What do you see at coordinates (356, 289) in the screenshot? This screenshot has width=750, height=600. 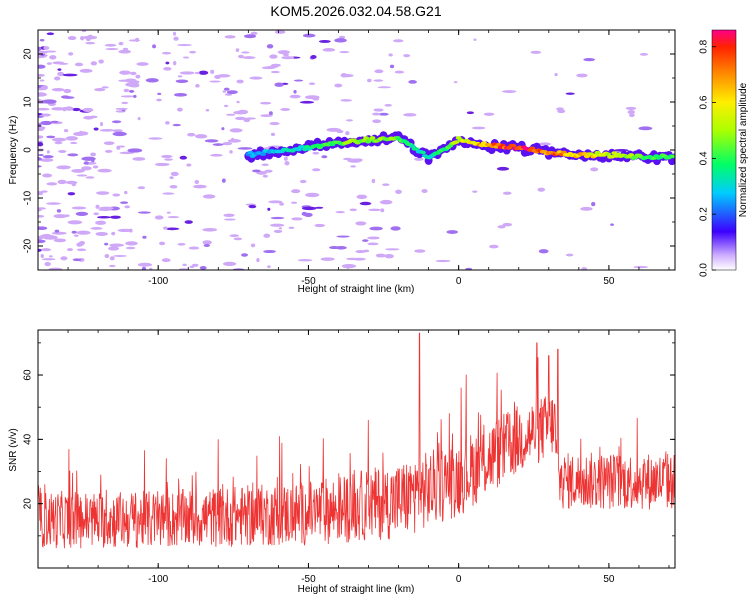 I see `spectrogram-x-label: Height of straight line (km)` at bounding box center [356, 289].